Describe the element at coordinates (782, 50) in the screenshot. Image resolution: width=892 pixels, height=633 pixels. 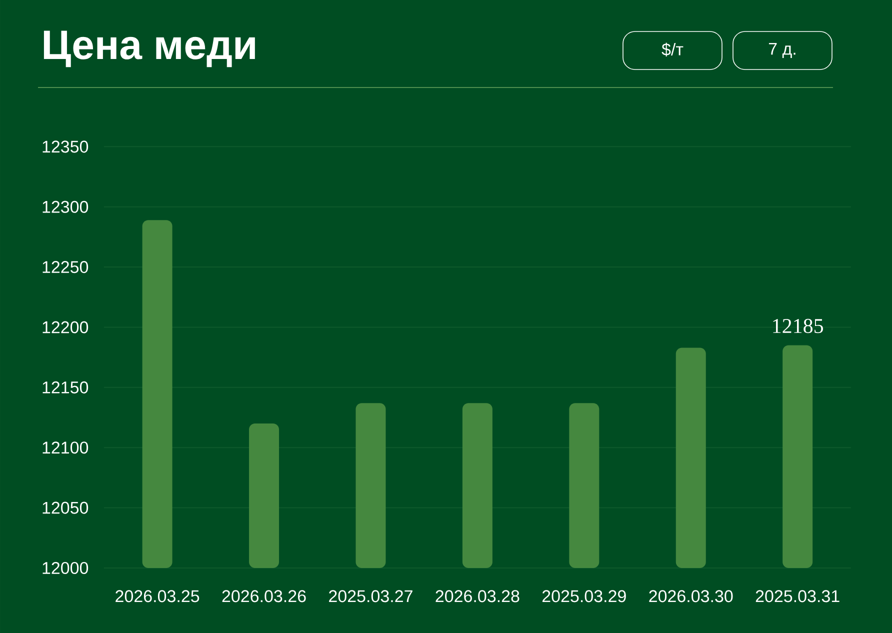
I see `text: 7 д.` at that location.